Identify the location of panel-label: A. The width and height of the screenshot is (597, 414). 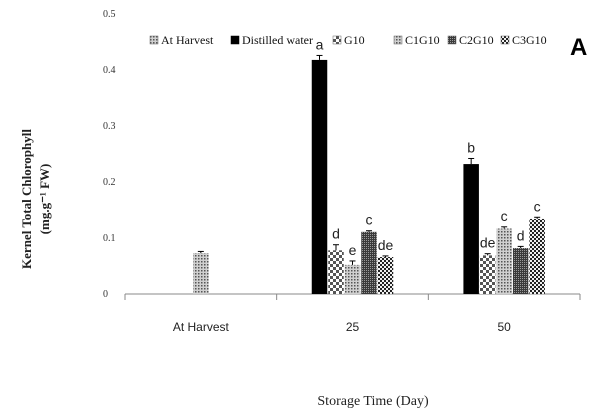
(578, 47).